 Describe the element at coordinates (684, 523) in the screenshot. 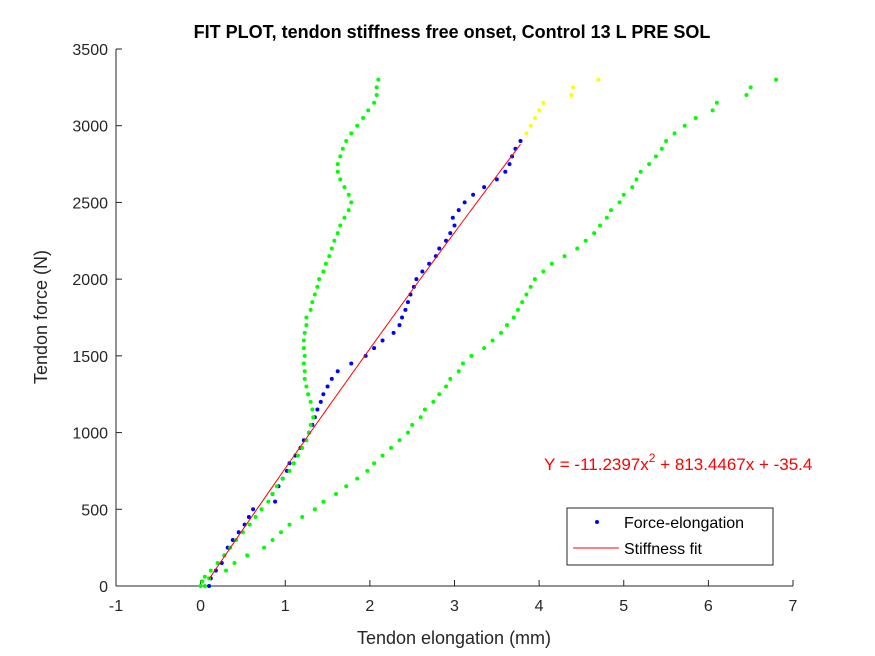

I see `legend-label-force-elongation: Force-elongation` at that location.